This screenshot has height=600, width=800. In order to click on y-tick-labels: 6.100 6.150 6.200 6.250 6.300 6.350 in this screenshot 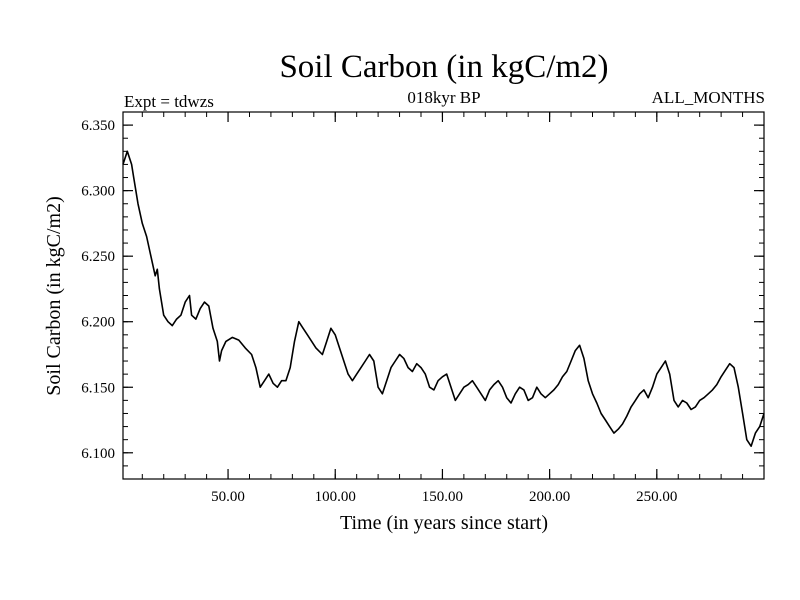, I will do `click(98, 290)`.